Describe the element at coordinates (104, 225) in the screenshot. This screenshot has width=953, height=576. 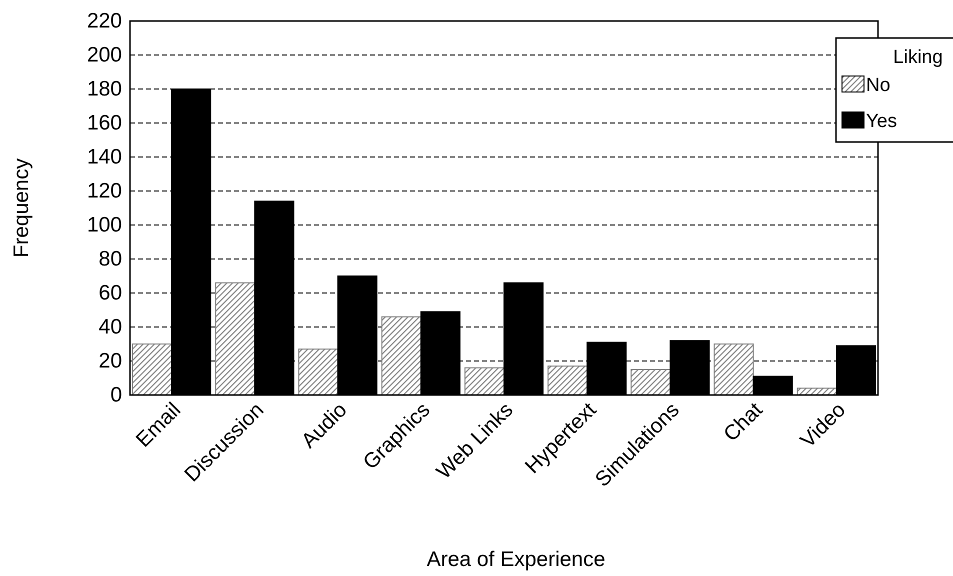
I see `y-tick-label: 100` at that location.